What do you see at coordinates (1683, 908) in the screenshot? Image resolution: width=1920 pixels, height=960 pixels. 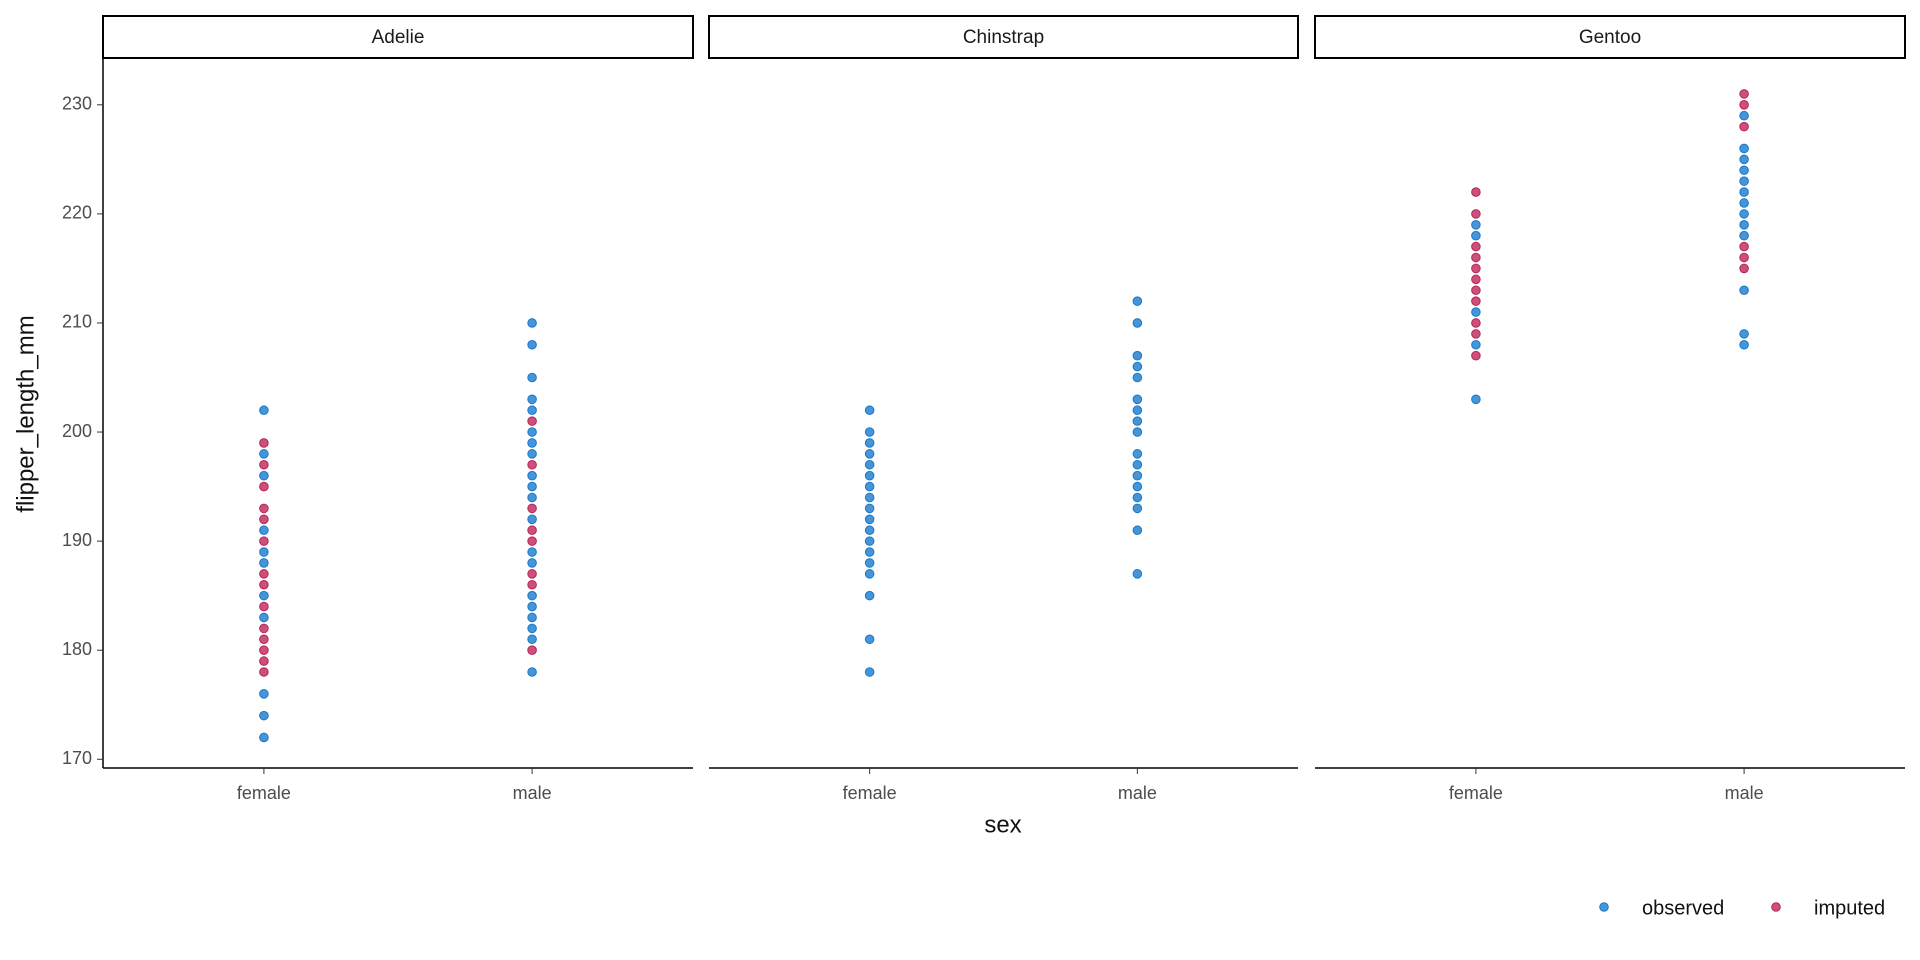 I see `legend-label: observed` at bounding box center [1683, 908].